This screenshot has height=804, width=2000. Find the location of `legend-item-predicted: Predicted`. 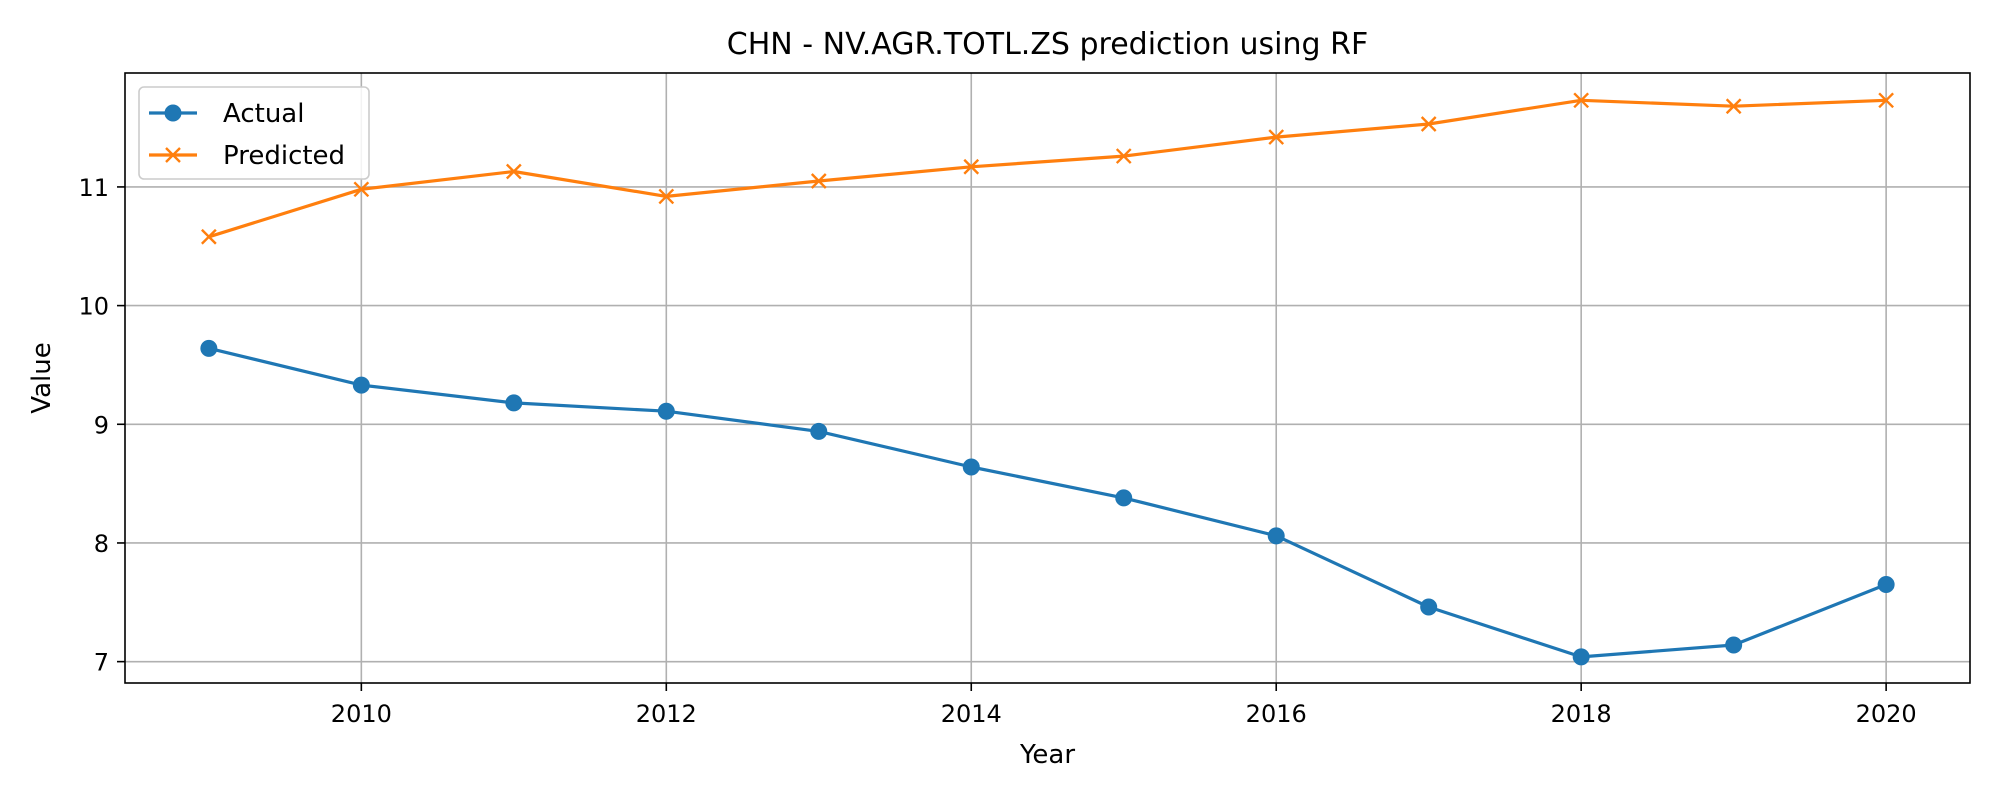

legend-item-predicted: Predicted is located at coordinates (247, 156).